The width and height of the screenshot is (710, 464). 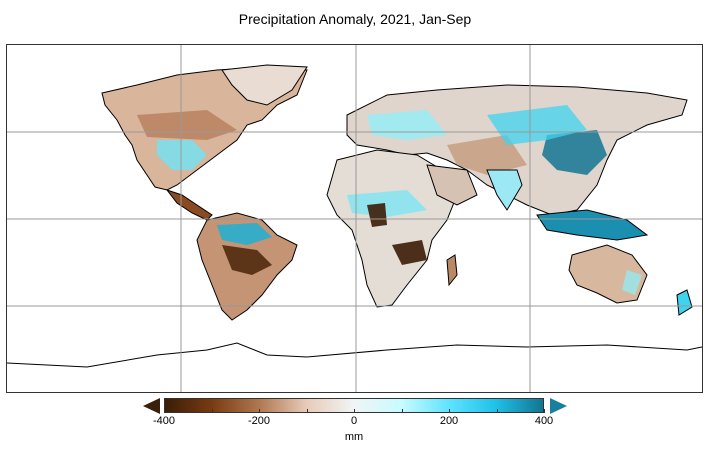 I want to click on colorbar-tick-label: 200, so click(x=449, y=421).